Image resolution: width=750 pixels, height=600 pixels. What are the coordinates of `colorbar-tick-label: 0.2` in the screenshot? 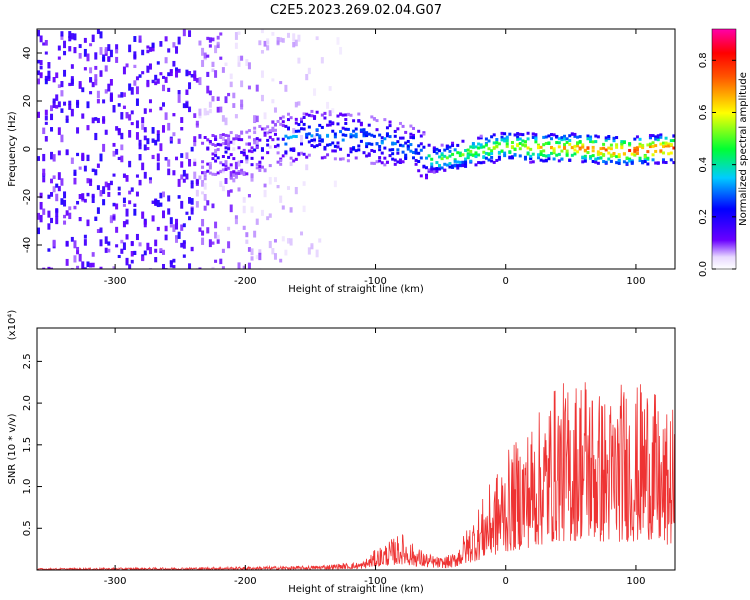 It's located at (703, 217).